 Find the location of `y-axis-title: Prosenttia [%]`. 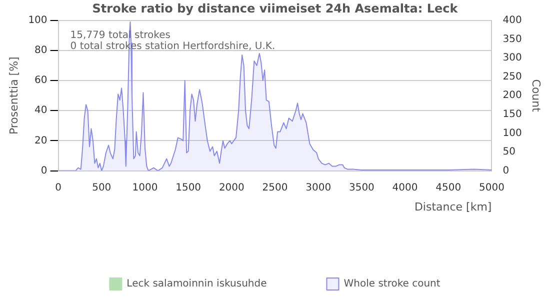

y-axis-title: Prosenttia [%] is located at coordinates (13, 95).